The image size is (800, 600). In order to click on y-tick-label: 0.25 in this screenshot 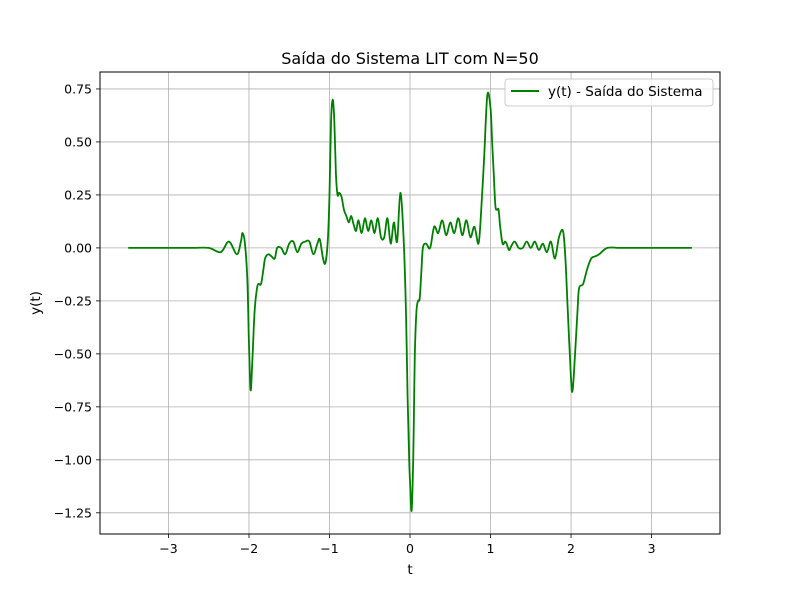, I will do `click(78, 194)`.